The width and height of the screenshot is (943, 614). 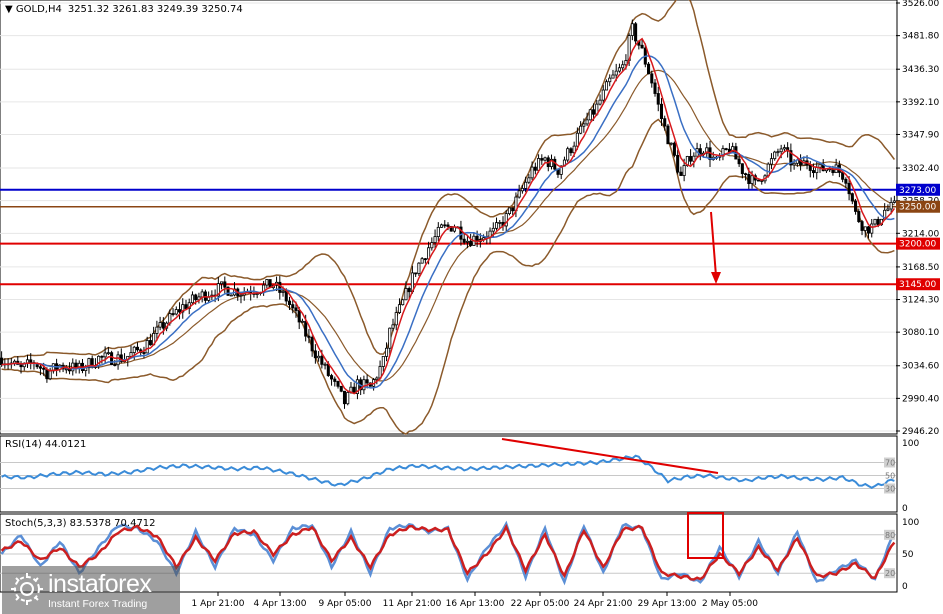 I want to click on price-tick-label: 3168.50, so click(x=920, y=268).